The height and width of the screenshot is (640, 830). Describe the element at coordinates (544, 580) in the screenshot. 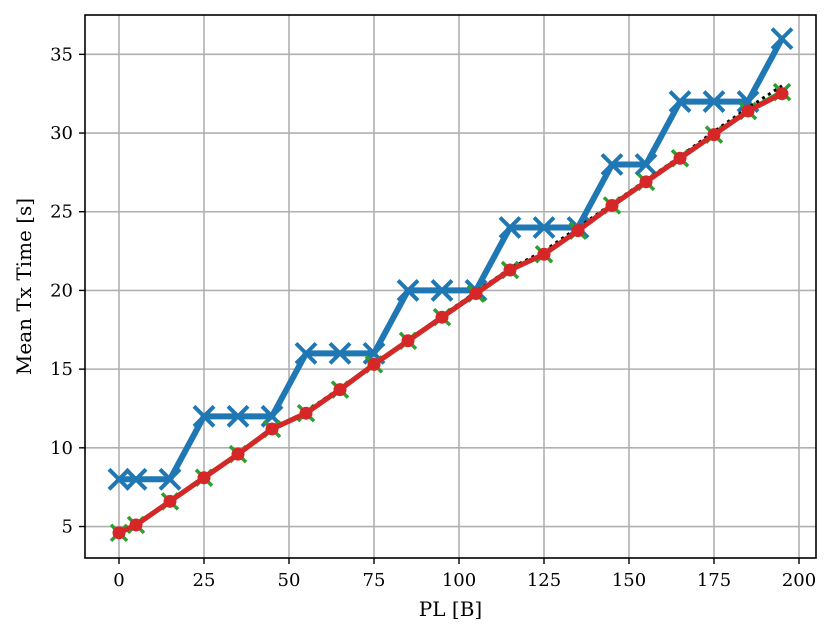

I see `x-tick-label: 125` at that location.